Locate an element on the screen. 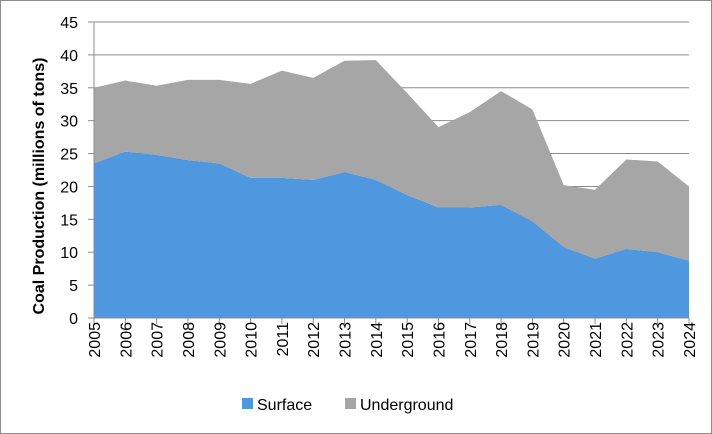 The width and height of the screenshot is (712, 434). legend-label: Underground is located at coordinates (406, 405).